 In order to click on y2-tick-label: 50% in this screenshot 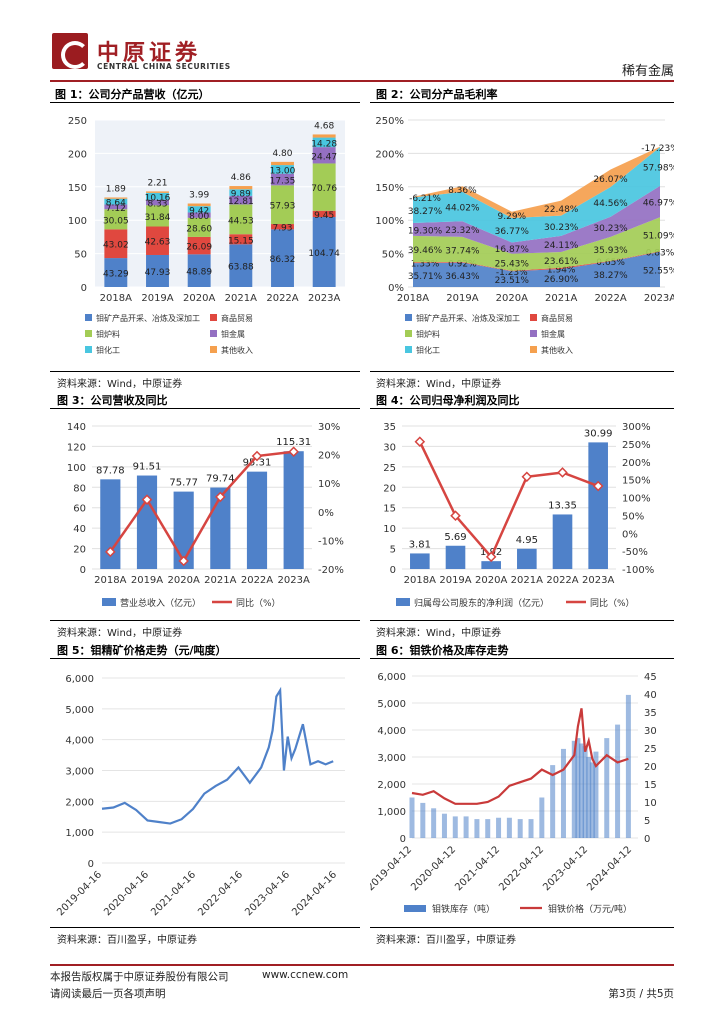, I will do `click(633, 516)`.